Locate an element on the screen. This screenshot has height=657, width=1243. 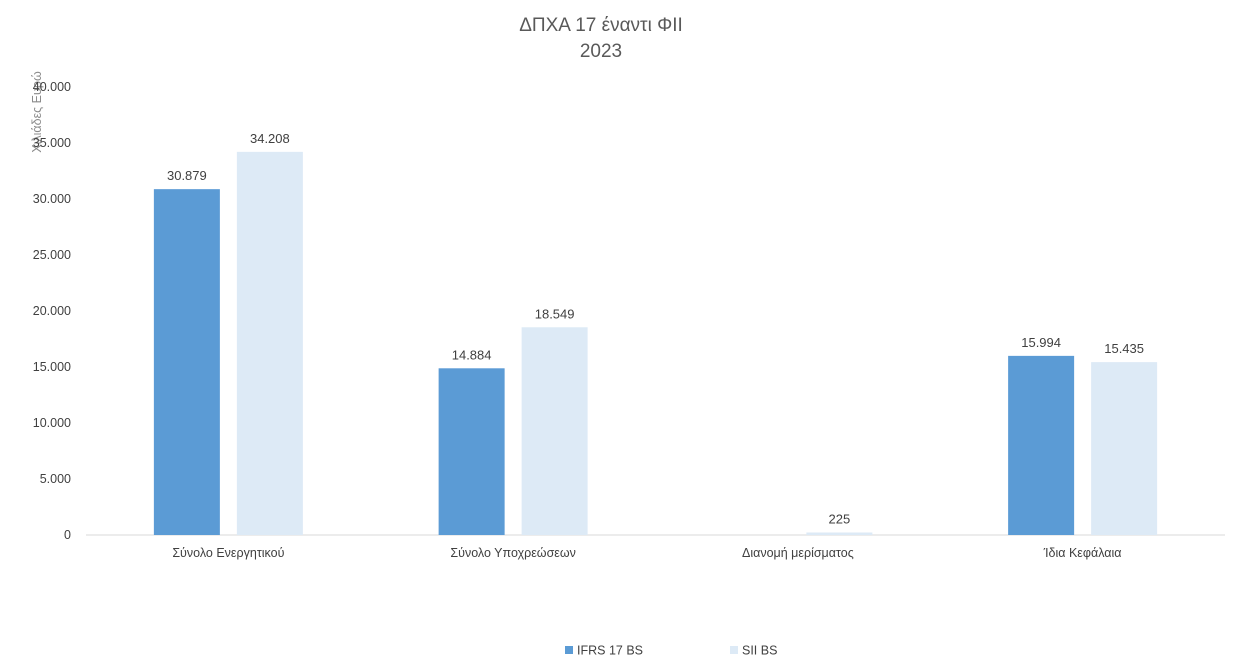
legend-label-0: IFRS 17 BS is located at coordinates (610, 650).